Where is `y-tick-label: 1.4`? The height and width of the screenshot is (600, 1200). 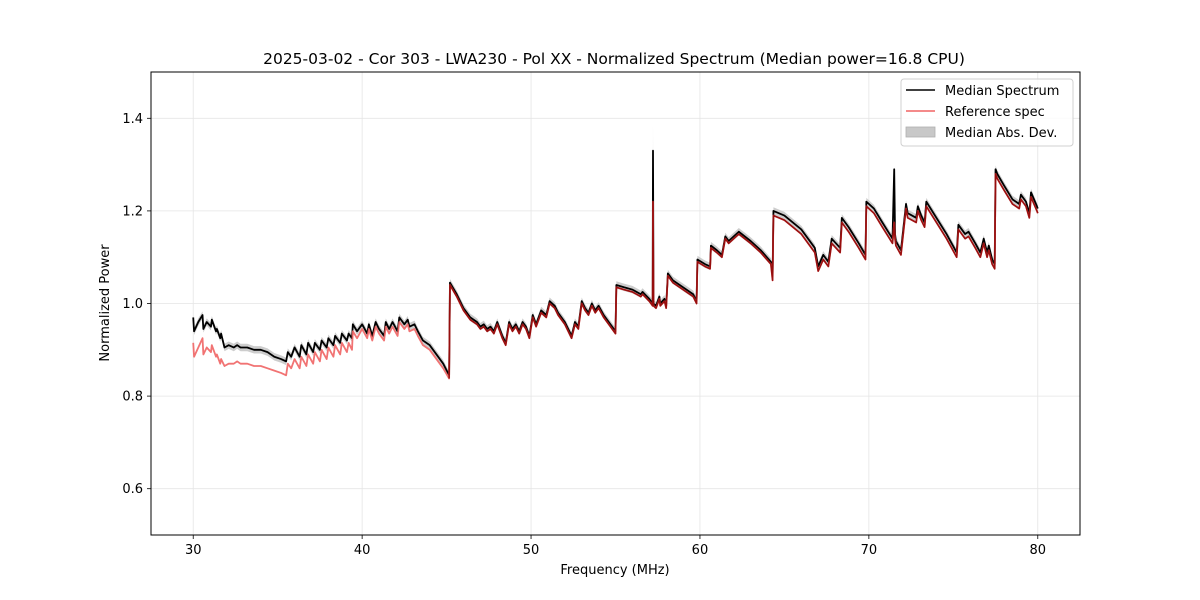
y-tick-label: 1.4 is located at coordinates (132, 119).